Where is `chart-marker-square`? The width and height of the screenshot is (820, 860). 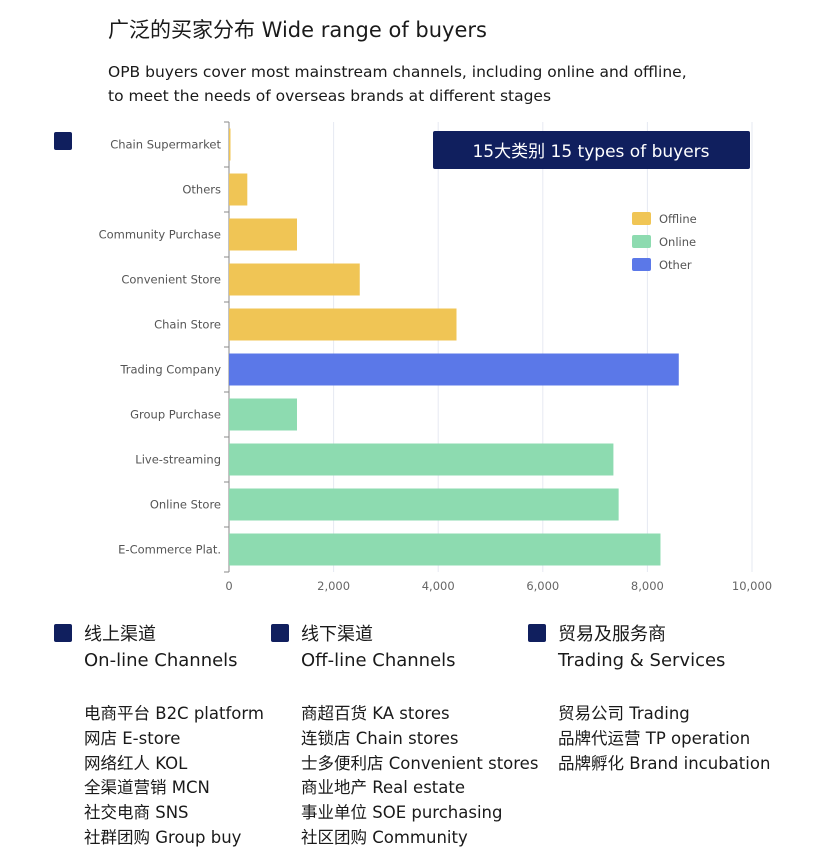
chart-marker-square is located at coordinates (63, 141).